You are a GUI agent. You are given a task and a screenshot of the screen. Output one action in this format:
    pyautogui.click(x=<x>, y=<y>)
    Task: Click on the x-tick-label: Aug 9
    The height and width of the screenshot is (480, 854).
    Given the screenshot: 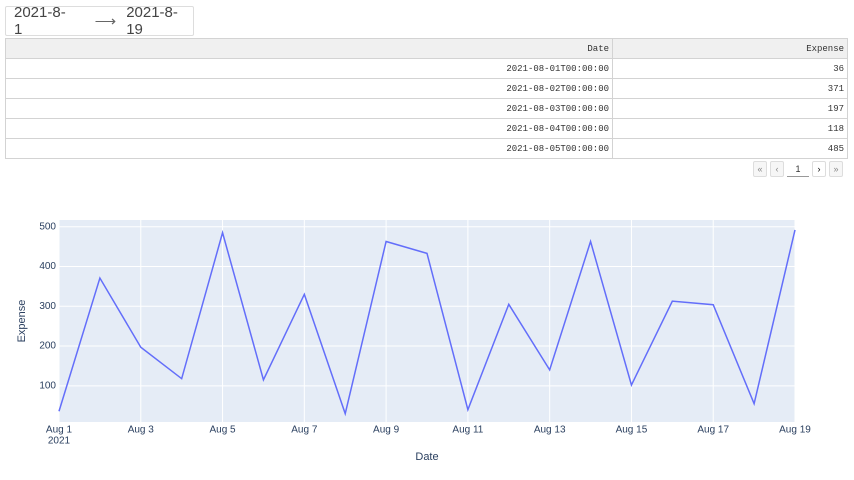 What is the action you would take?
    pyautogui.click(x=386, y=430)
    